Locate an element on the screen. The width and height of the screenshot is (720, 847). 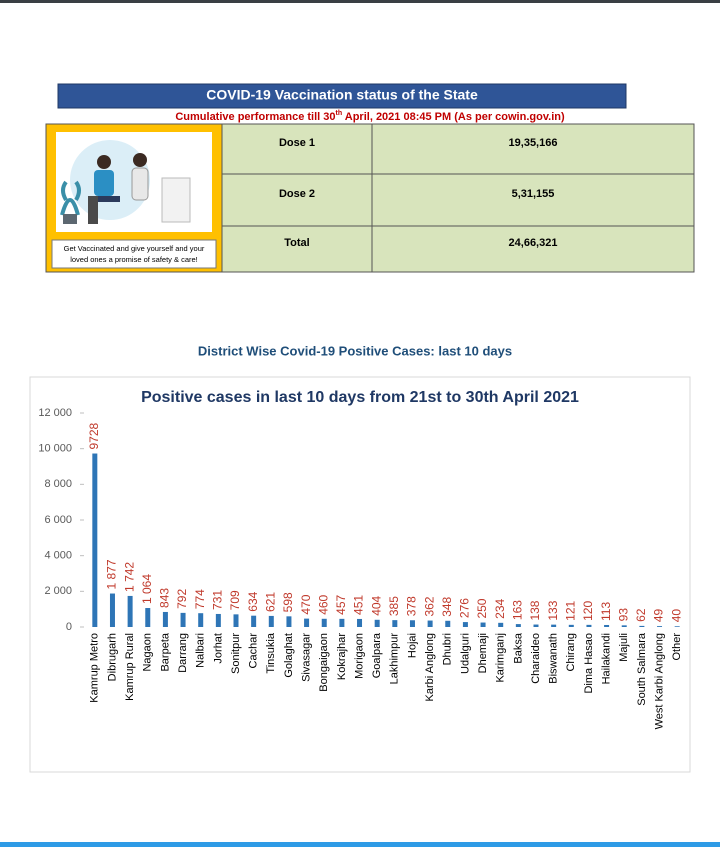
x-tick-label: Lakhimpur is located at coordinates (395, 659).